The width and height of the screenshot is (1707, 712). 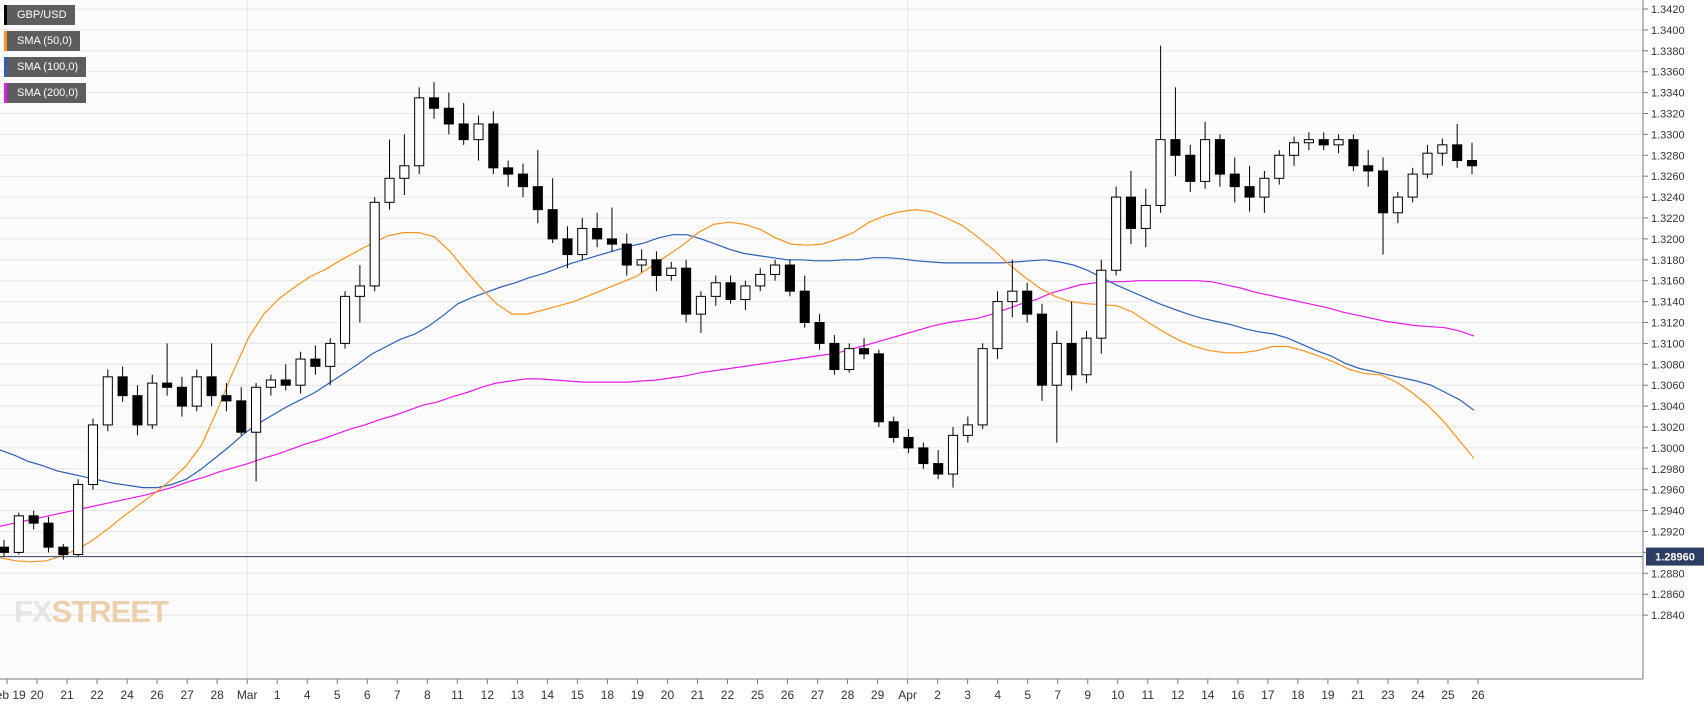 What do you see at coordinates (45, 67) in the screenshot?
I see `legend-sma-100: SMA (100,0)` at bounding box center [45, 67].